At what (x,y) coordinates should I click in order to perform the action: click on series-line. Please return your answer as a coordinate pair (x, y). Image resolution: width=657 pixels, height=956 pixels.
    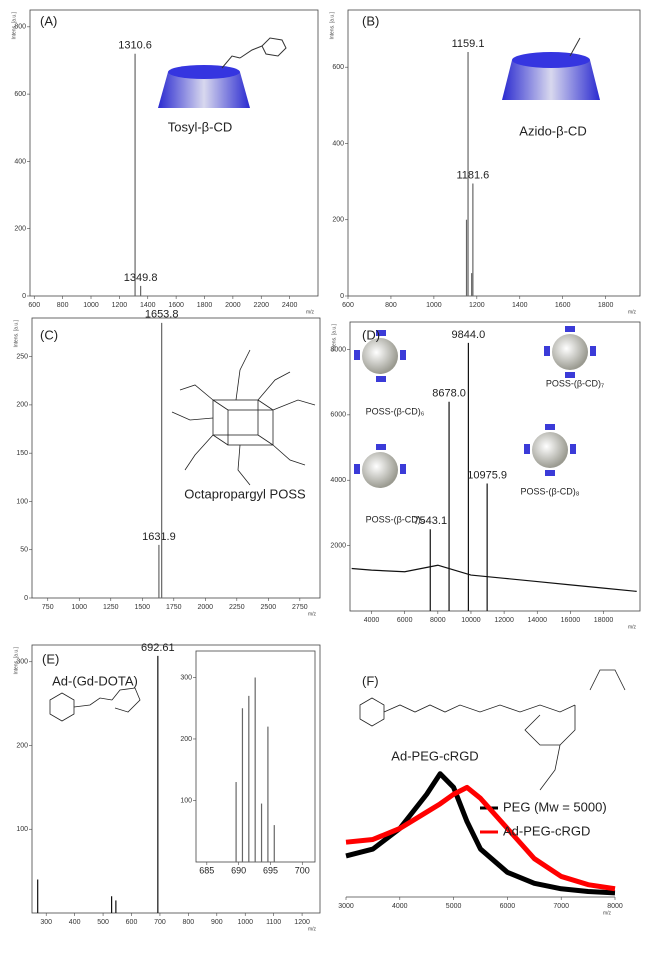
    Looking at the image, I should click on (480, 838).